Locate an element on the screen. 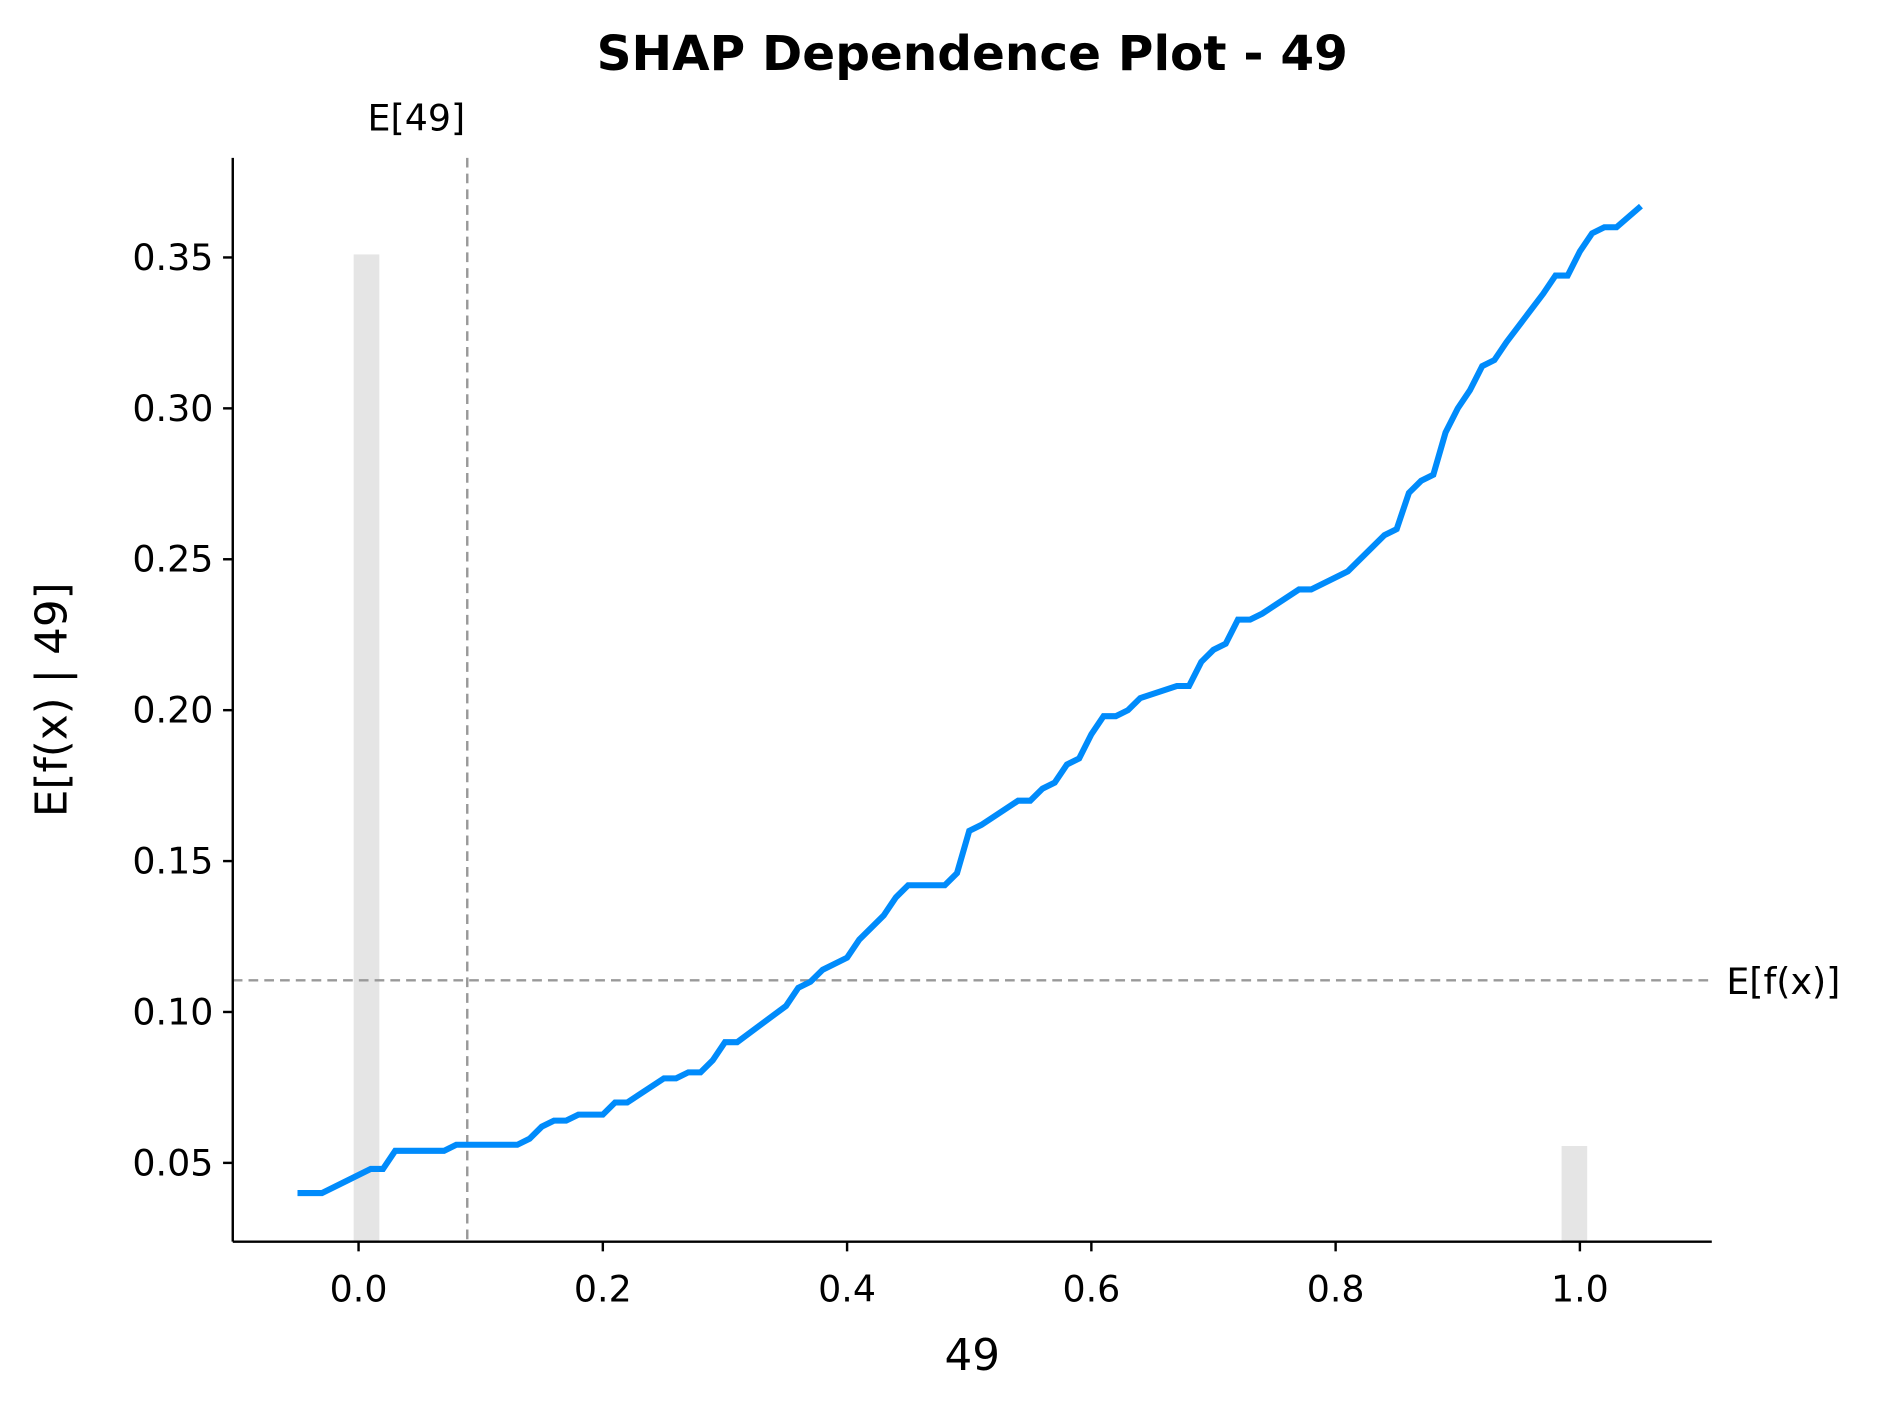  x-tick-label: 0.8 is located at coordinates (1336, 1288).